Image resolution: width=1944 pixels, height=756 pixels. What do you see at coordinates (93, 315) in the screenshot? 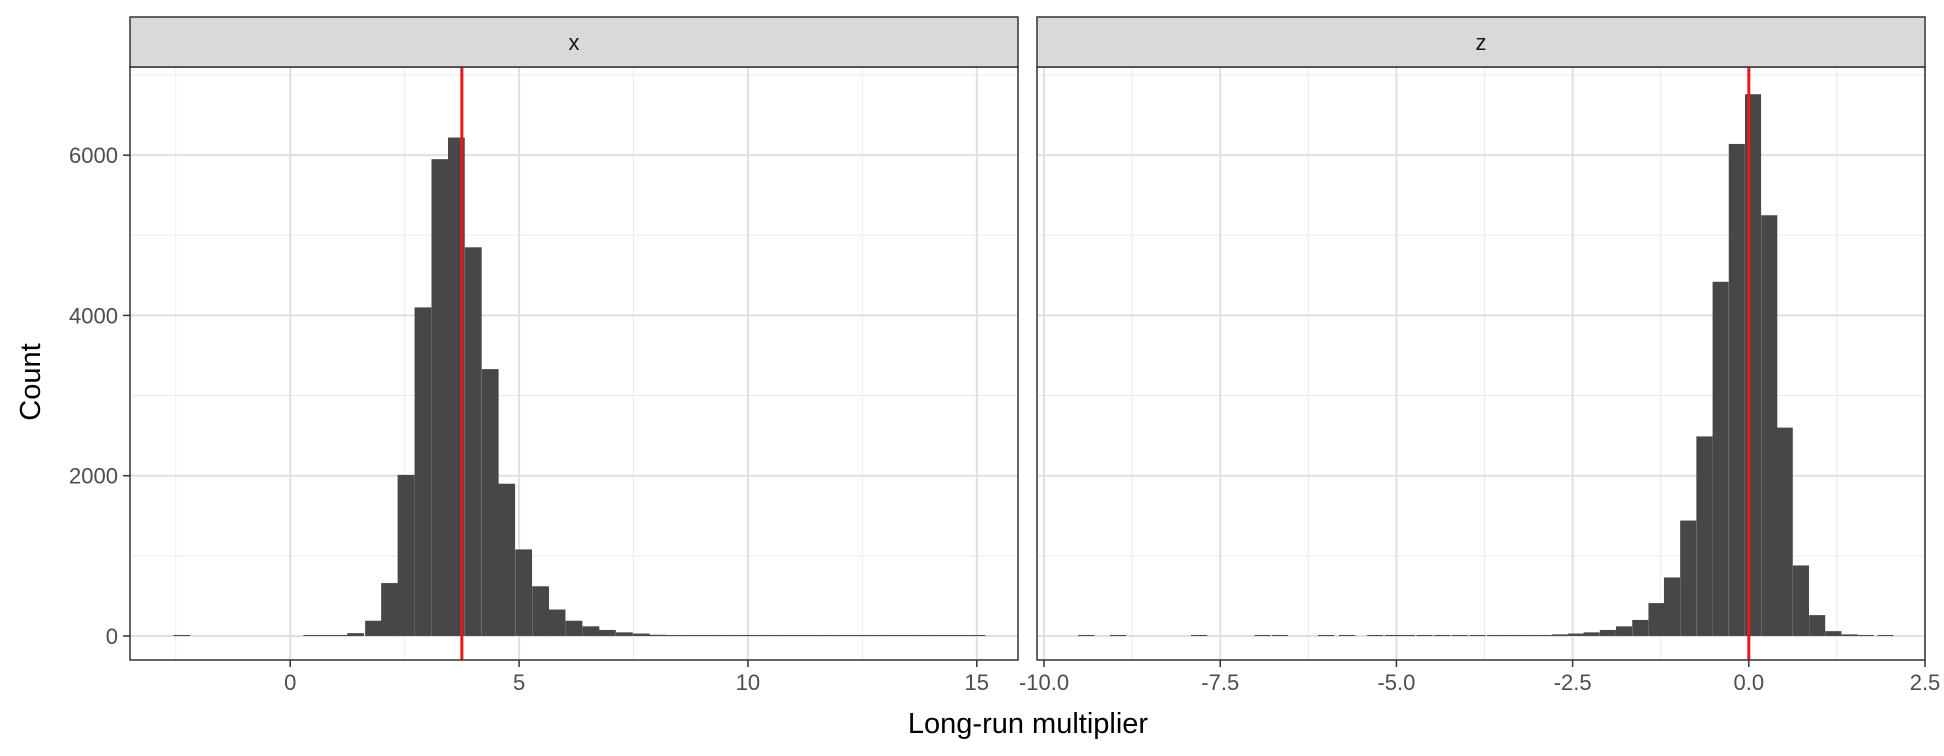
I see `y-tick-label: 4000` at bounding box center [93, 315].